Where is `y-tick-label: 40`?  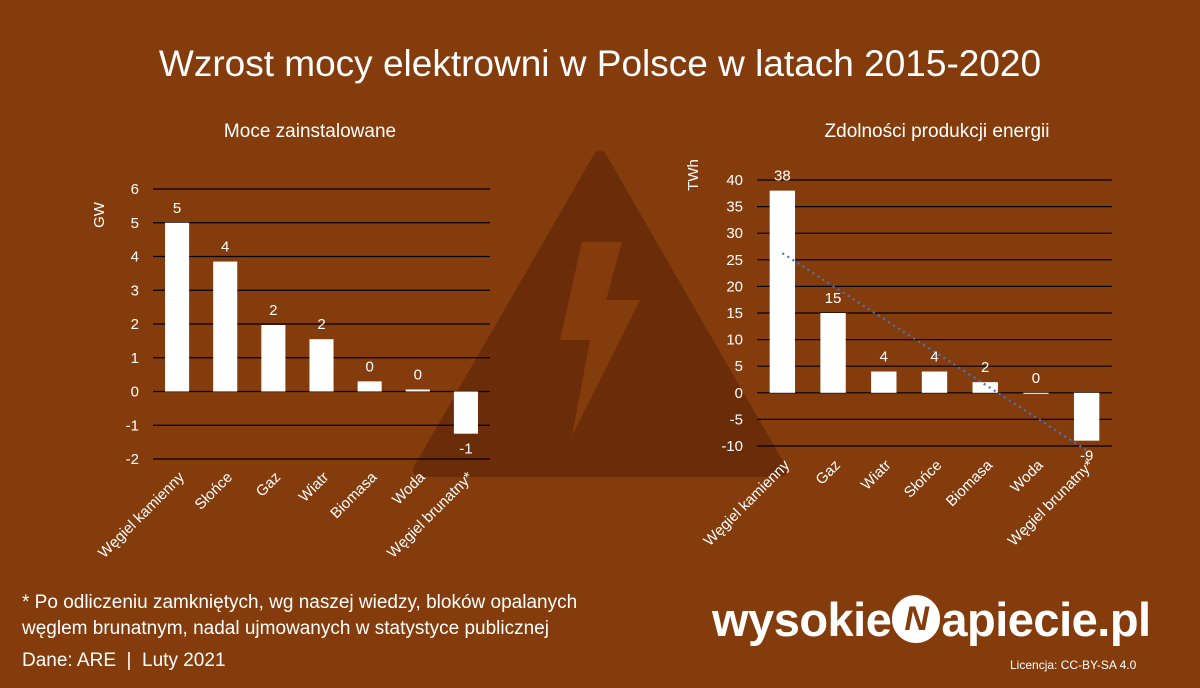
y-tick-label: 40 is located at coordinates (734, 180).